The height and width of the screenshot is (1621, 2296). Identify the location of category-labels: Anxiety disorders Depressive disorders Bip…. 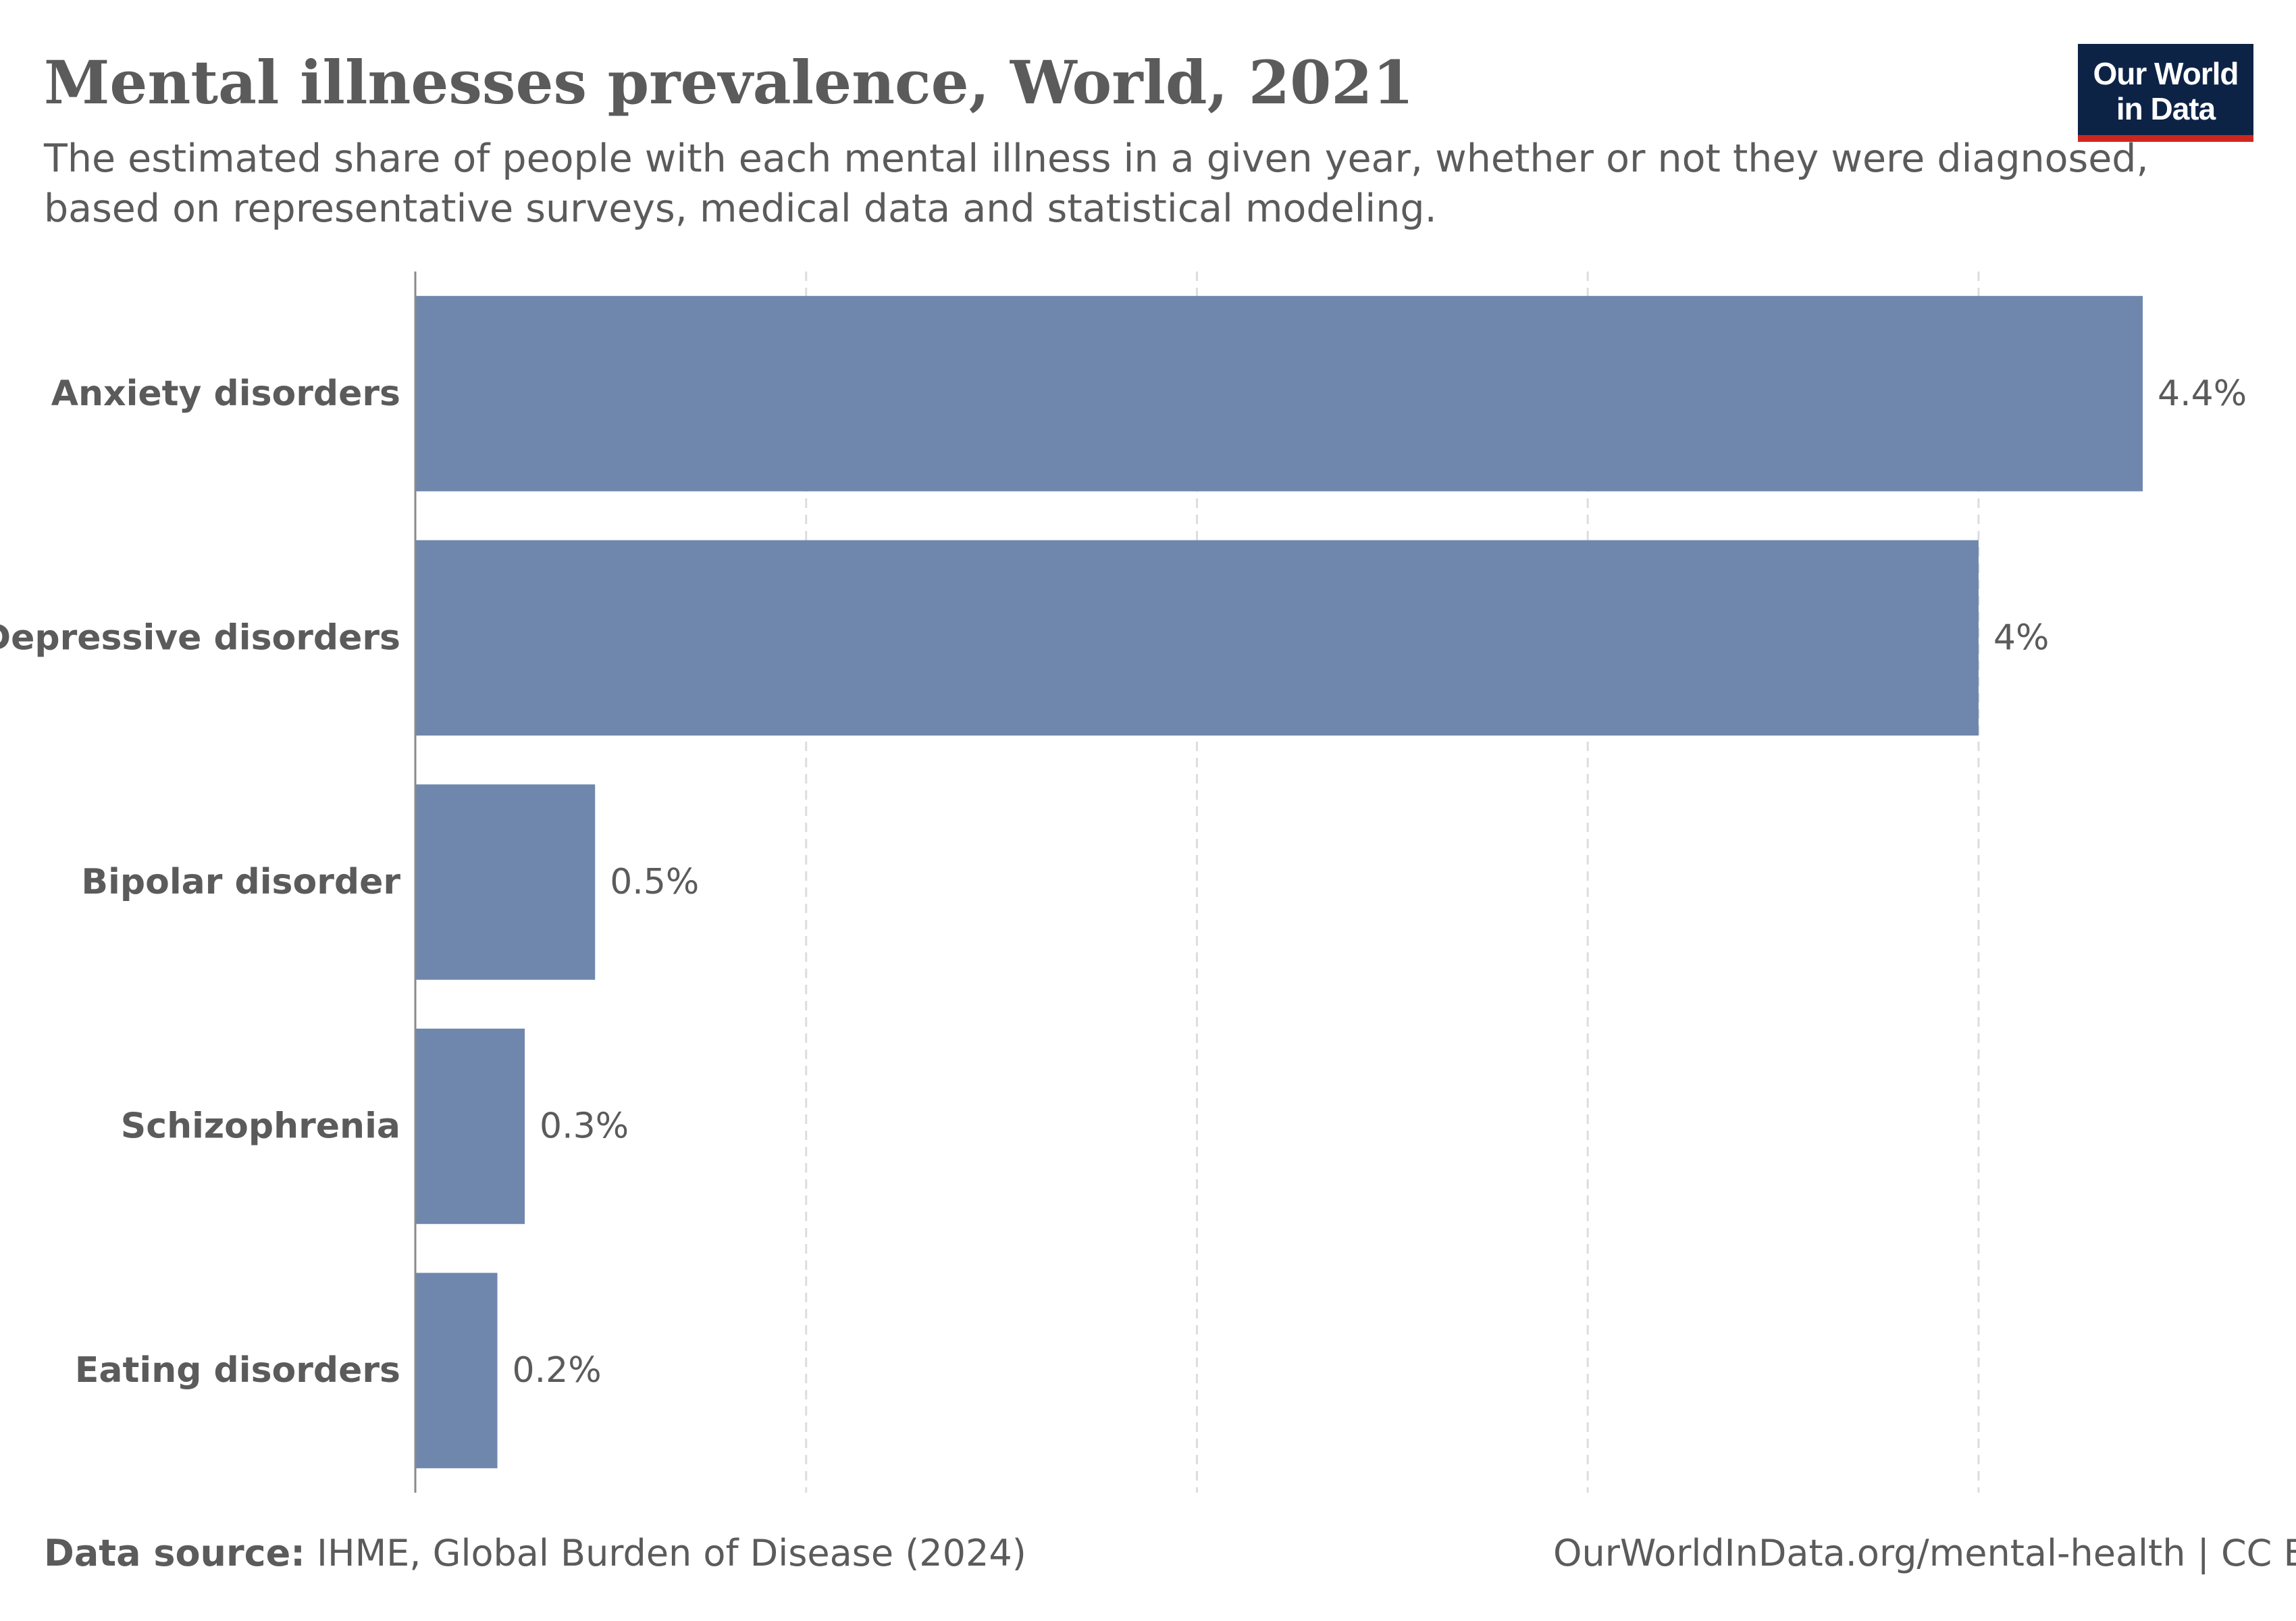
(200, 882).